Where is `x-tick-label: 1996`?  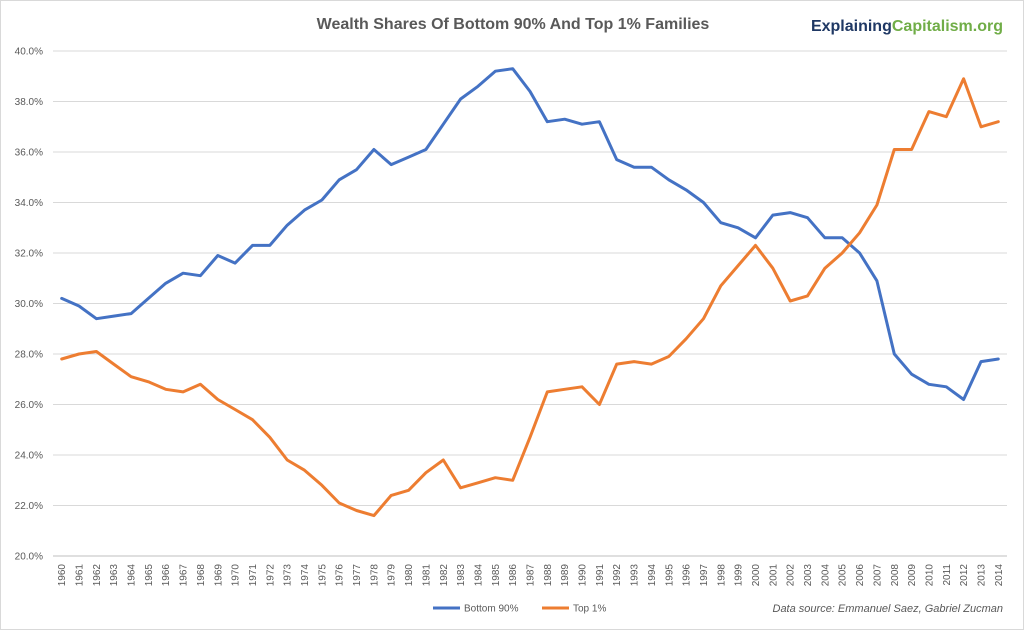
x-tick-label: 1996 is located at coordinates (687, 575).